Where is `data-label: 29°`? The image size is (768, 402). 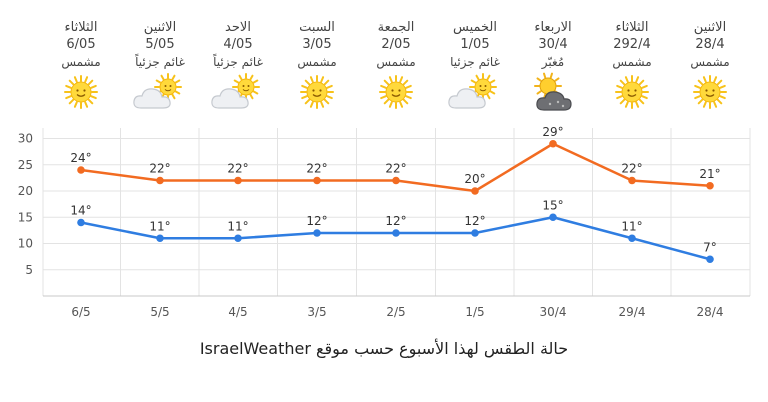 data-label: 29° is located at coordinates (552, 132).